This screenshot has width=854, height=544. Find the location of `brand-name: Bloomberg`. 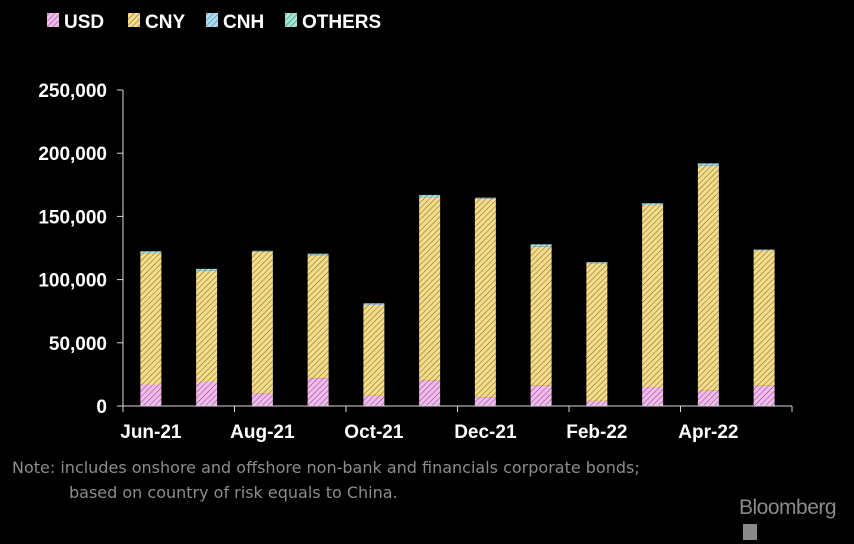

brand-name: Bloomberg is located at coordinates (787, 507).